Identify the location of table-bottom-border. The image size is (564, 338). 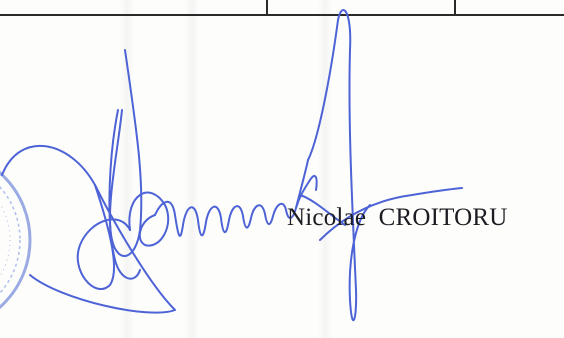
(282, 10).